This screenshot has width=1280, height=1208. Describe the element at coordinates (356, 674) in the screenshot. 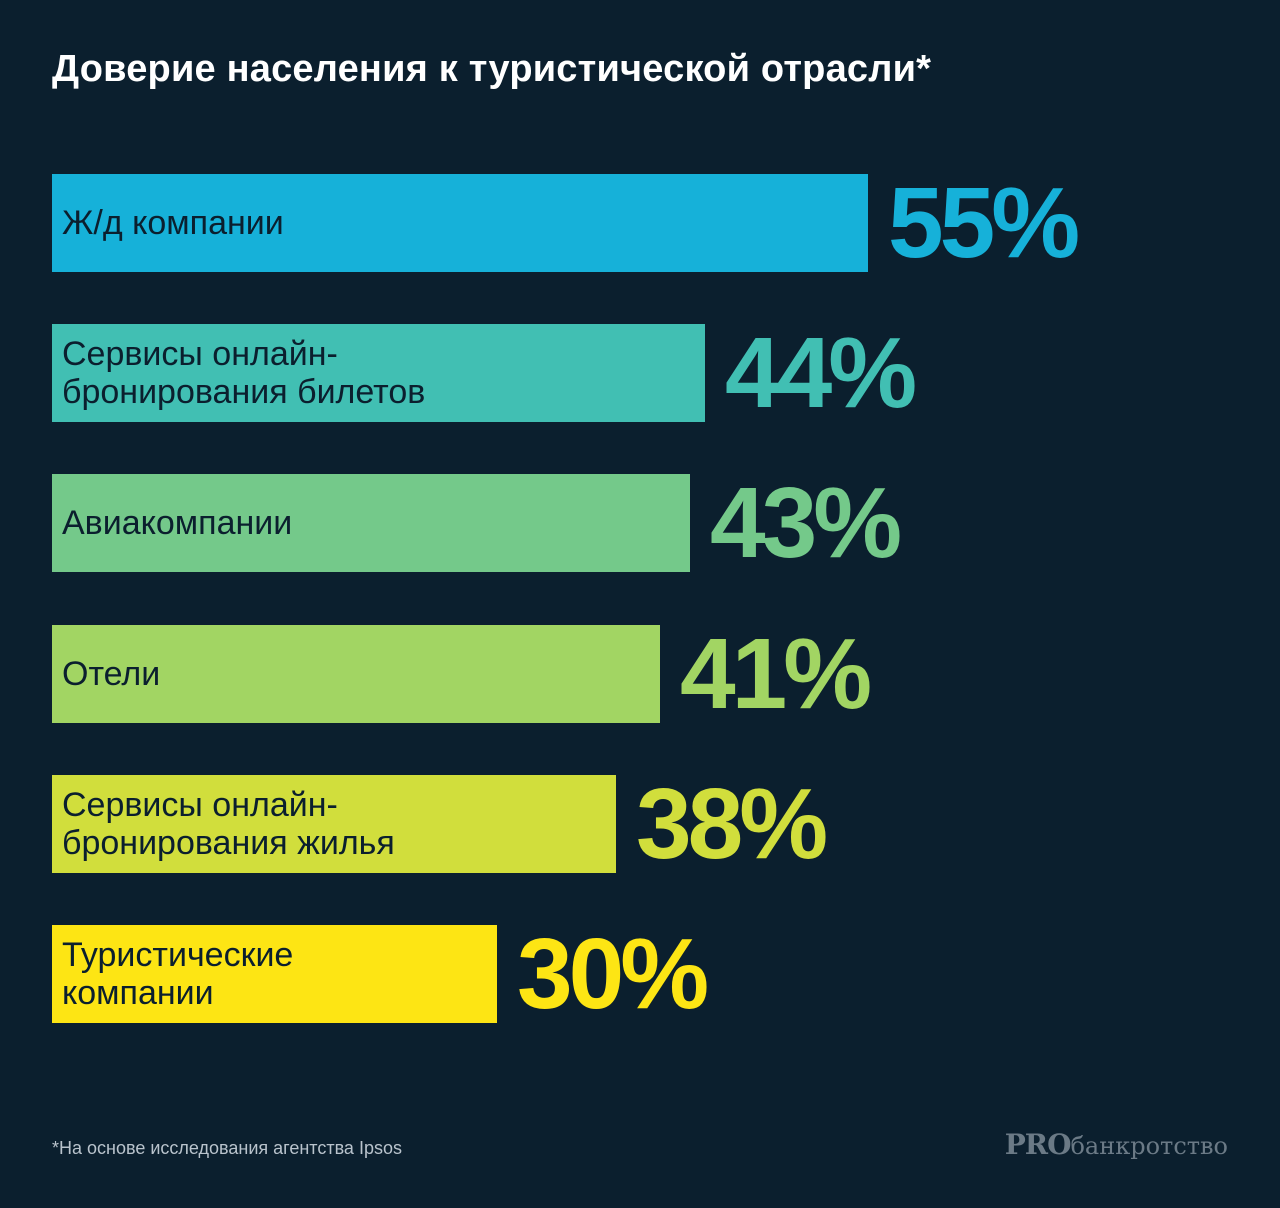

I see `bar-4: Отели` at that location.